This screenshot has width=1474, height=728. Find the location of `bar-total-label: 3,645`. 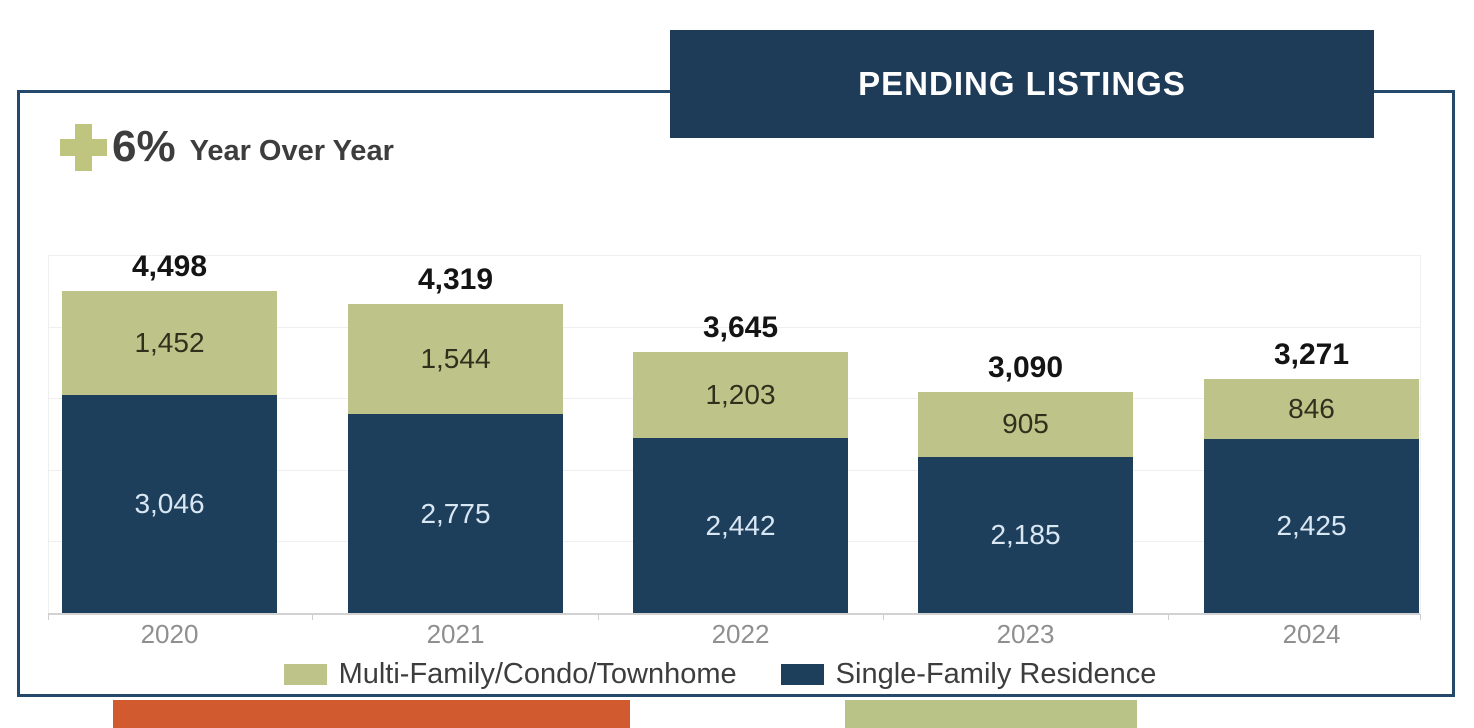

bar-total-label: 3,645 is located at coordinates (740, 328).